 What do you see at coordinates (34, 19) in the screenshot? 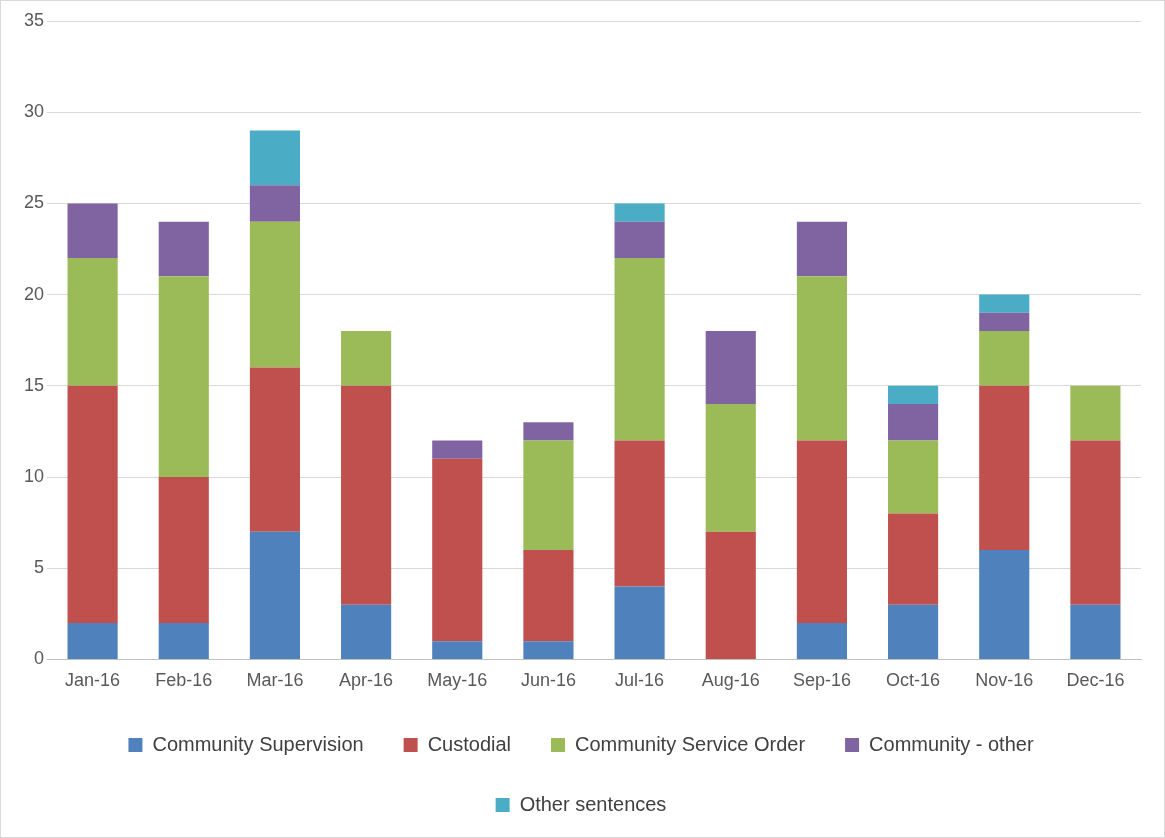
I see `y-tick-label: 35` at bounding box center [34, 19].